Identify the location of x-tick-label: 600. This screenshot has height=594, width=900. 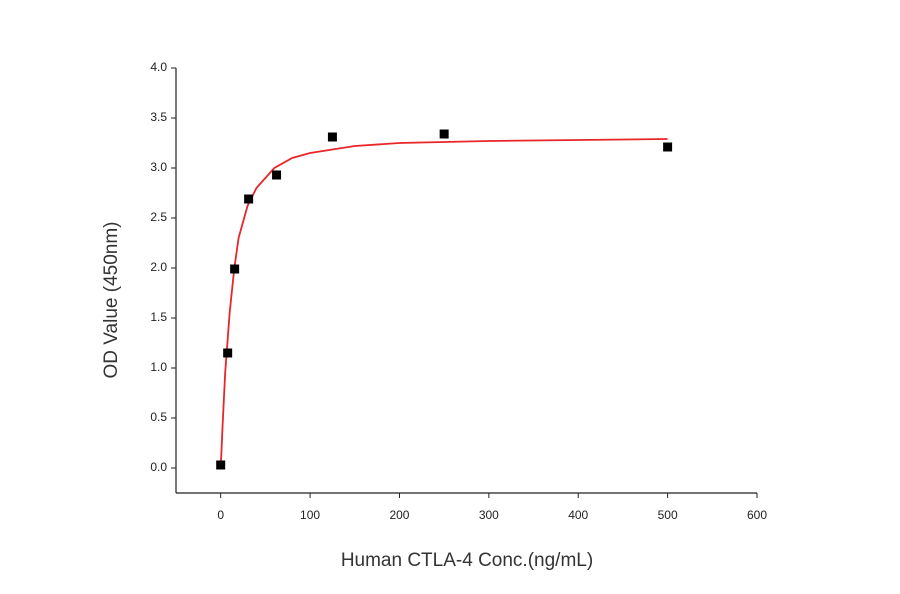
(757, 515).